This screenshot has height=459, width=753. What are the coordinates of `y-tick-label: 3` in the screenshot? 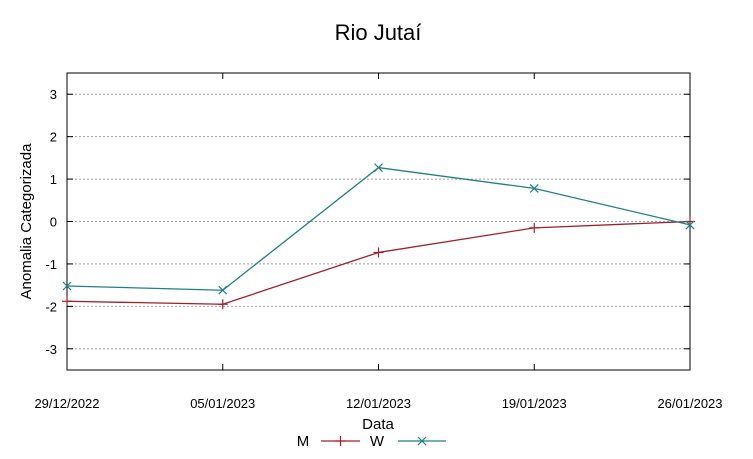 It's located at (53, 94).